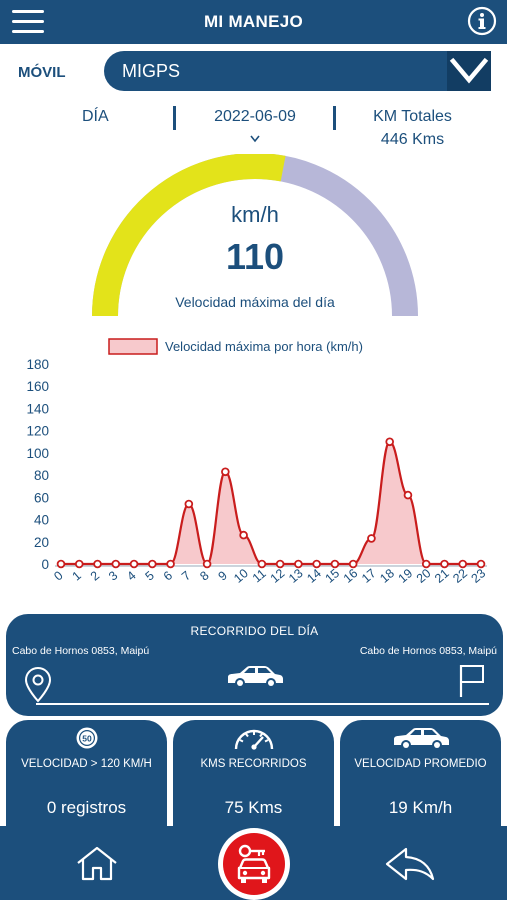 This screenshot has height=900, width=507. Describe the element at coordinates (420, 780) in the screenshot. I see `stat-card-avg-speed: VELOCIDAD PROMEDIO 19 Km/h` at that location.